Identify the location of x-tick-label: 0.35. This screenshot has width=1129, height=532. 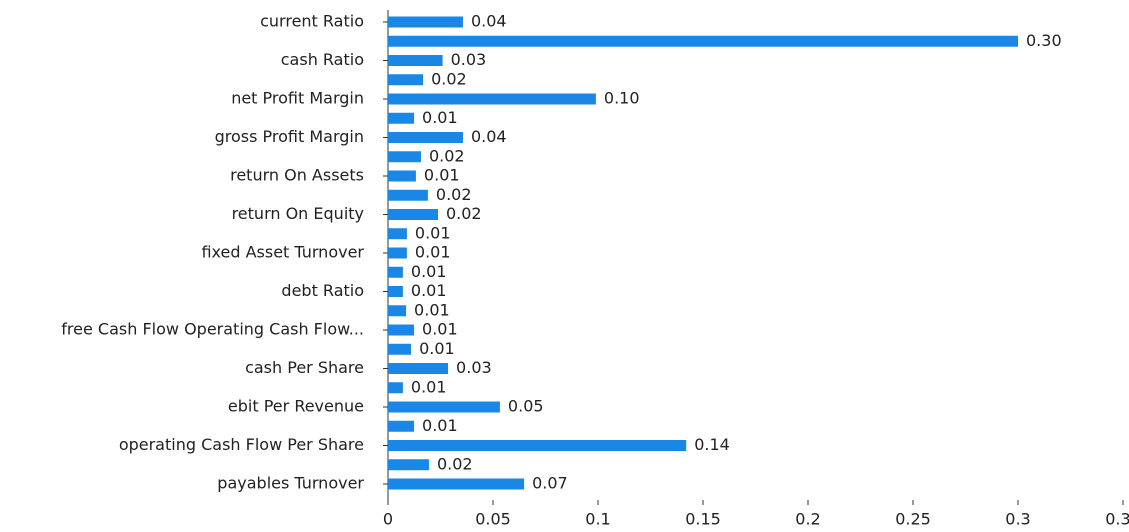
(1117, 519).